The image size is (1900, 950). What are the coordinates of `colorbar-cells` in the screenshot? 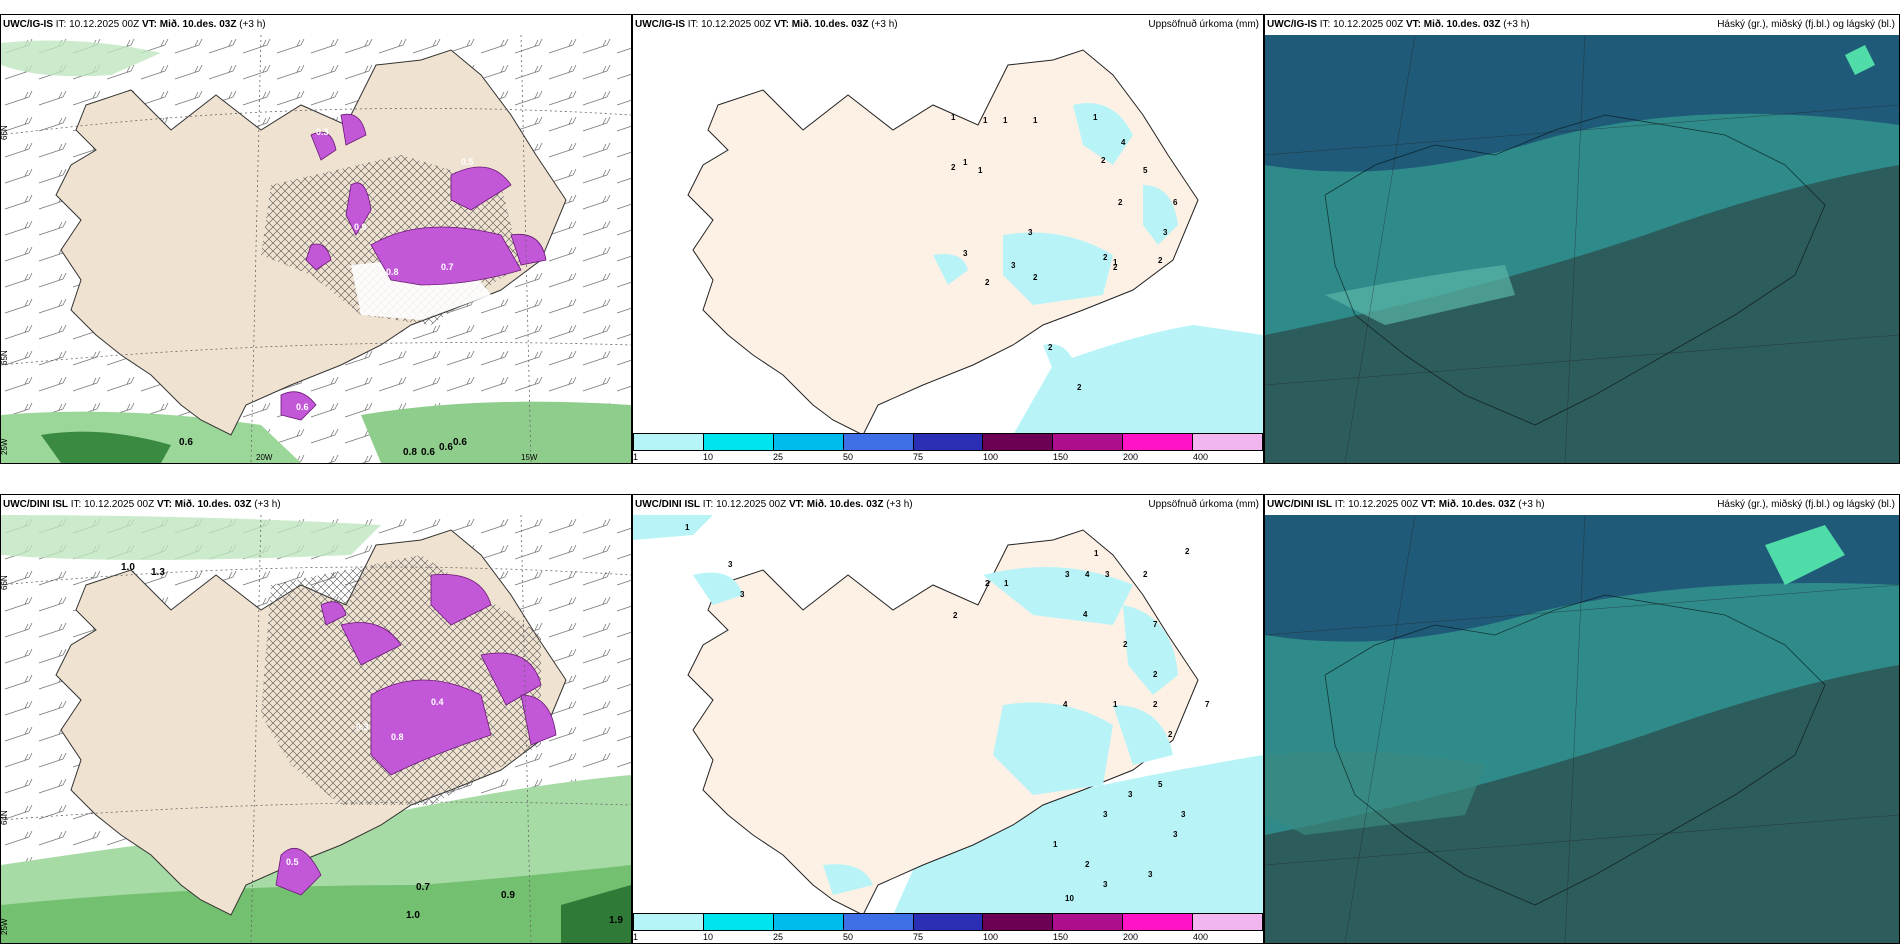 It's located at (948, 442).